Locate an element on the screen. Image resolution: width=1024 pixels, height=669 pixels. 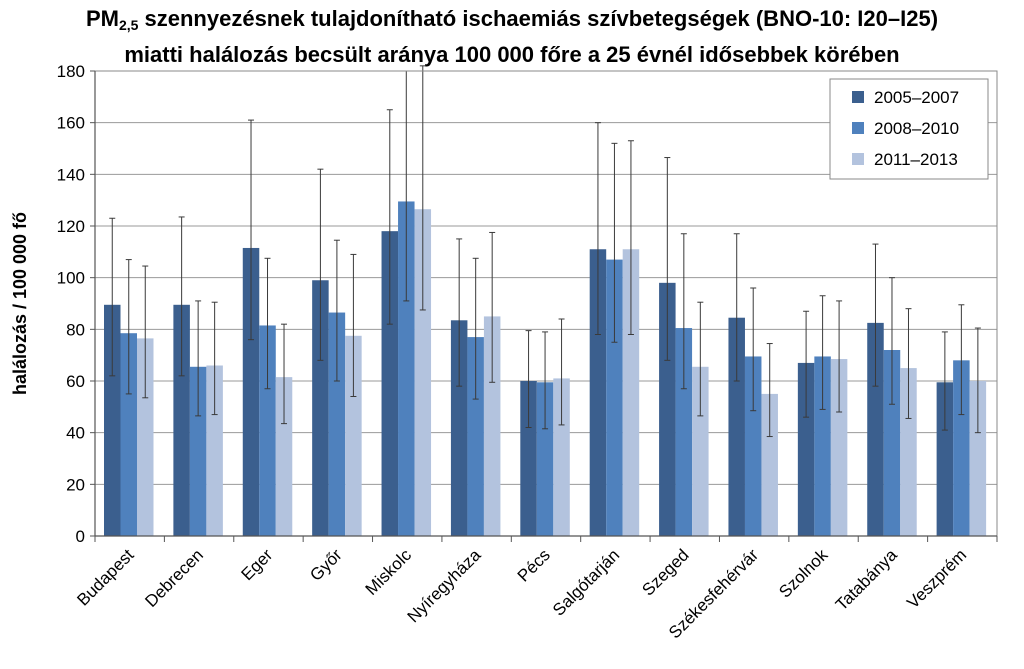
y-tick-label: 80 is located at coordinates (75, 329).